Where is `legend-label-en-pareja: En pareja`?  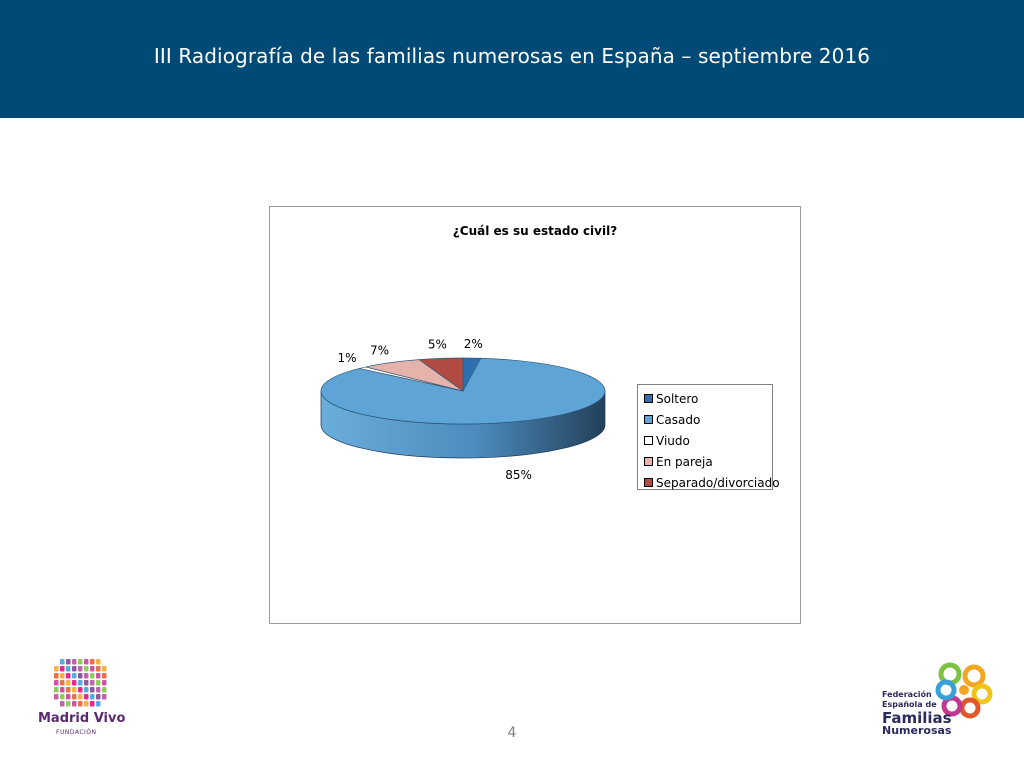 legend-label-en-pareja: En pareja is located at coordinates (684, 461).